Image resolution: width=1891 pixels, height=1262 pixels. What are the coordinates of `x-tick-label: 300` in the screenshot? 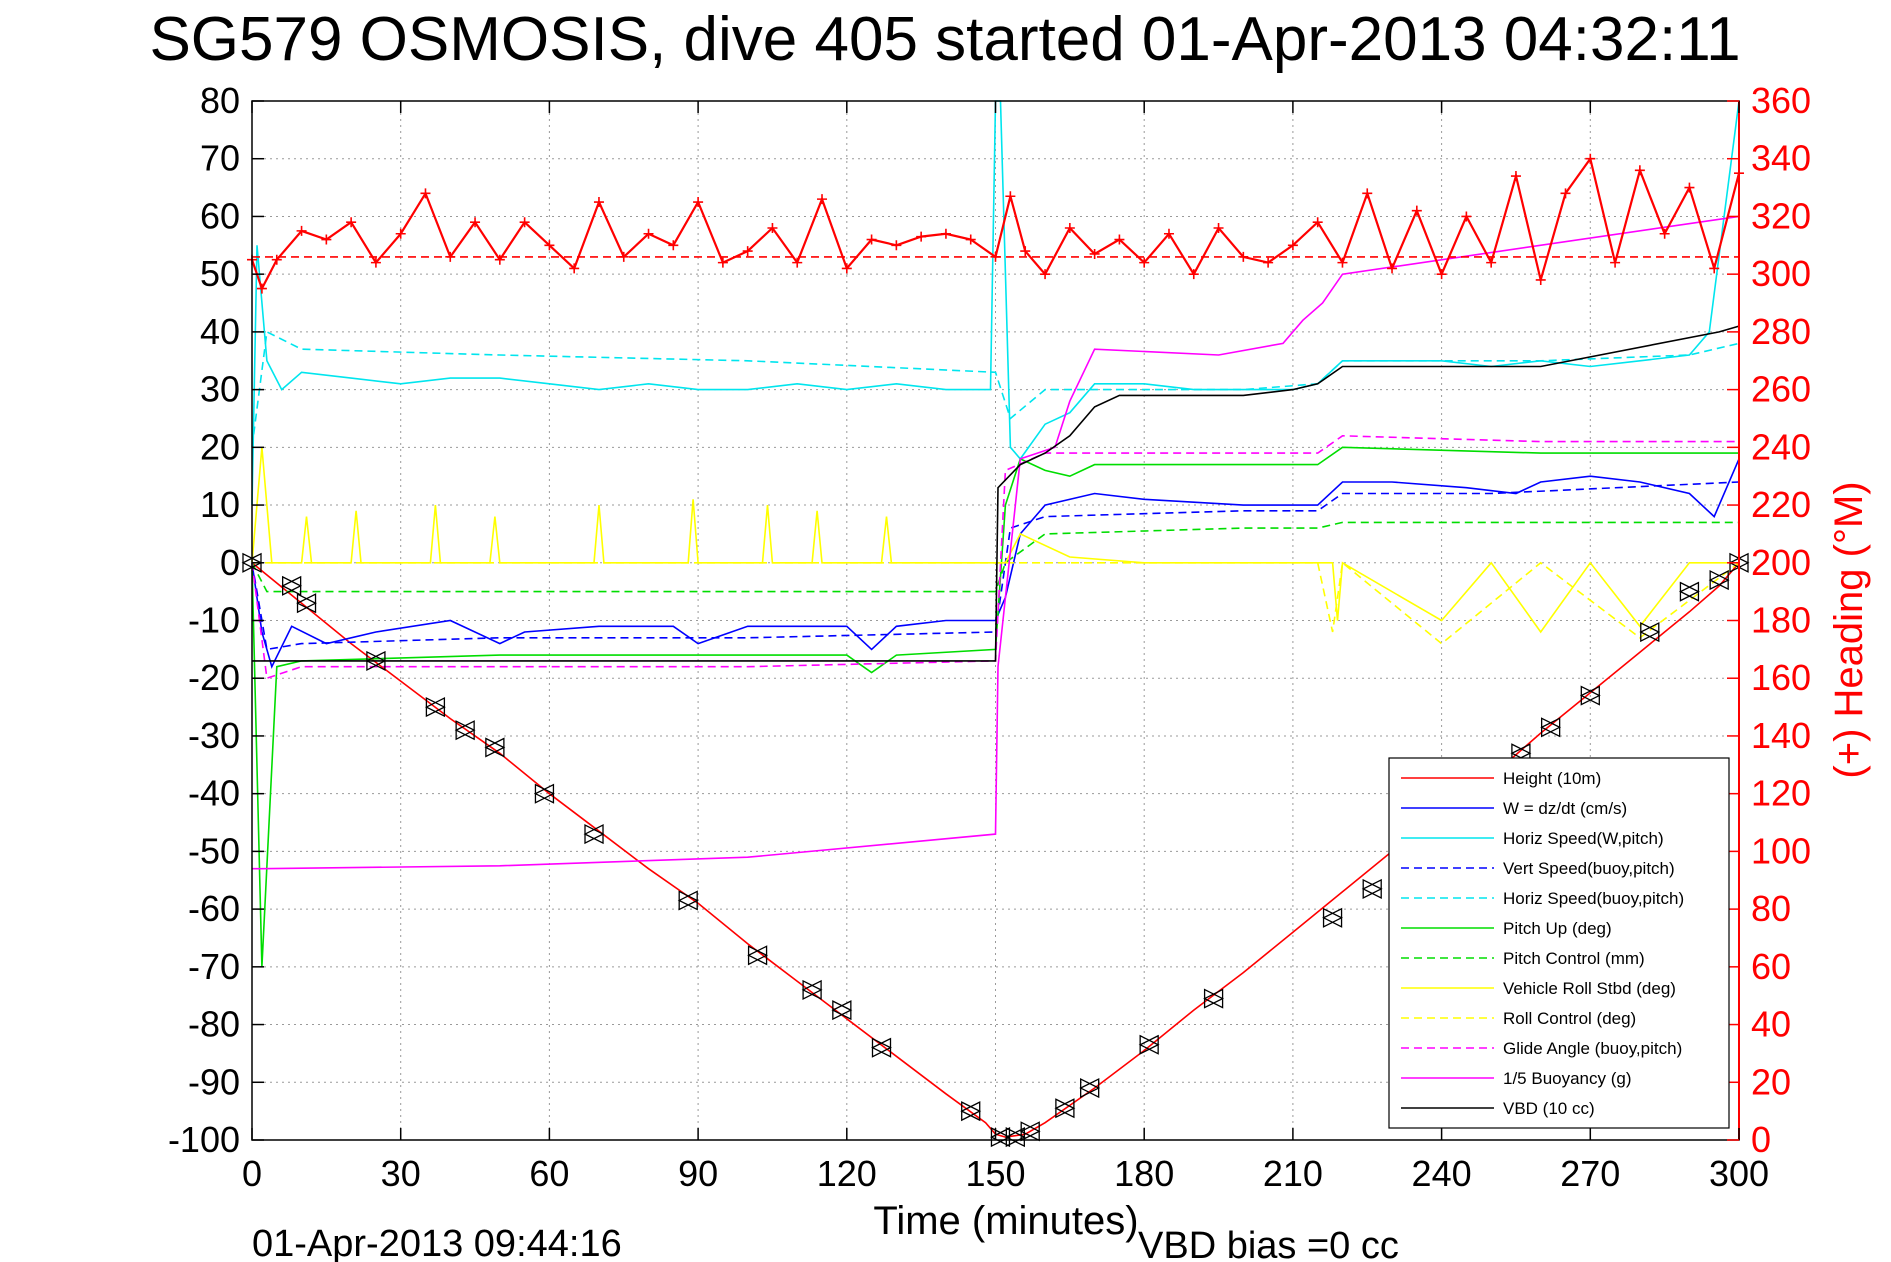 It's located at (1739, 1173).